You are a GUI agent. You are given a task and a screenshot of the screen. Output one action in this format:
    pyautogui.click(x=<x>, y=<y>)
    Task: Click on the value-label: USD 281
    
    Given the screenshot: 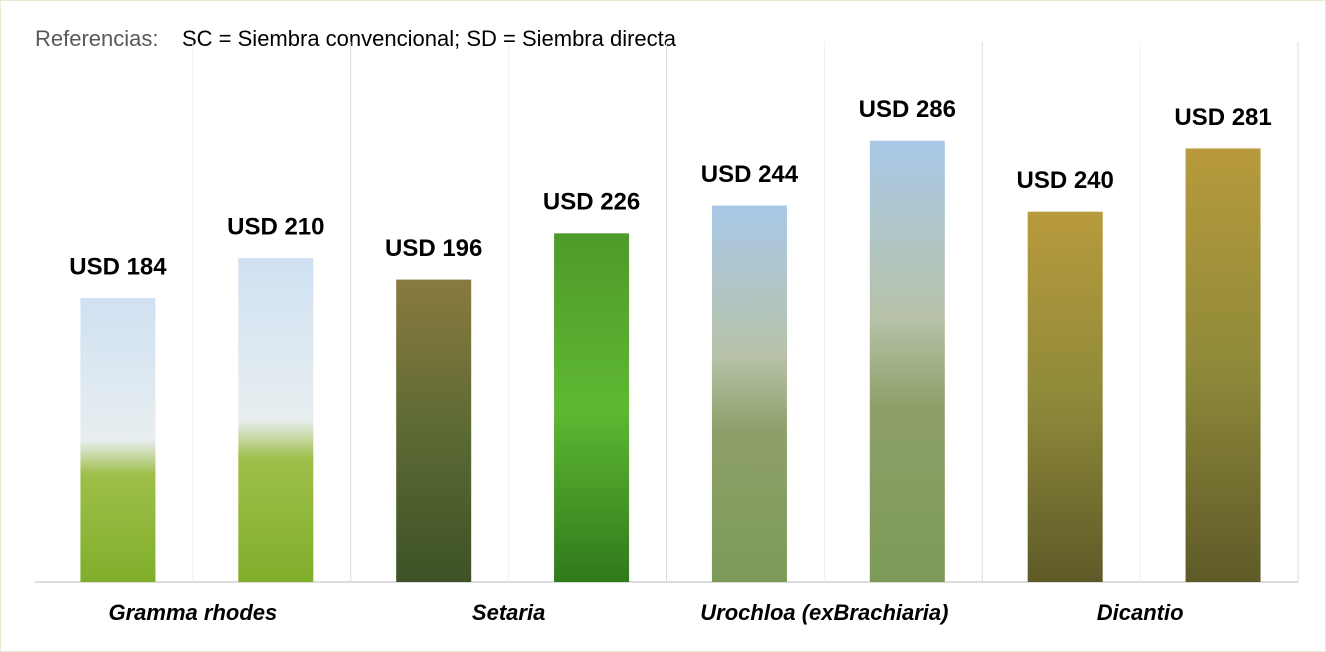 What is the action you would take?
    pyautogui.click(x=1222, y=117)
    